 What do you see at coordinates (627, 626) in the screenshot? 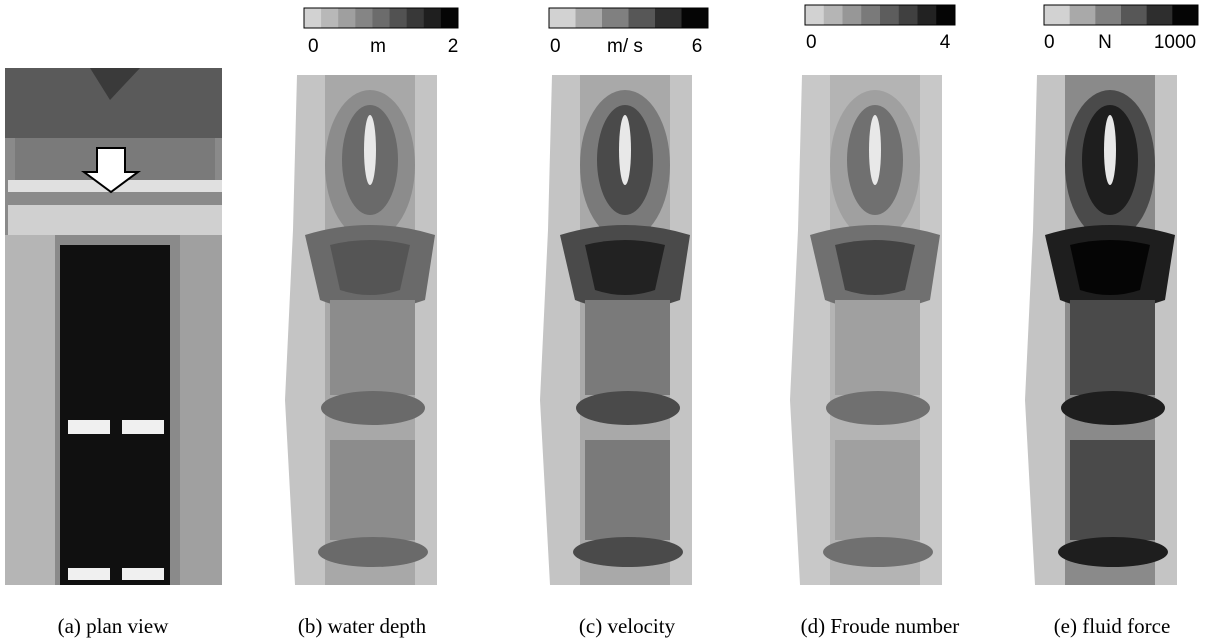
I see `caption: (c) velocity` at bounding box center [627, 626].